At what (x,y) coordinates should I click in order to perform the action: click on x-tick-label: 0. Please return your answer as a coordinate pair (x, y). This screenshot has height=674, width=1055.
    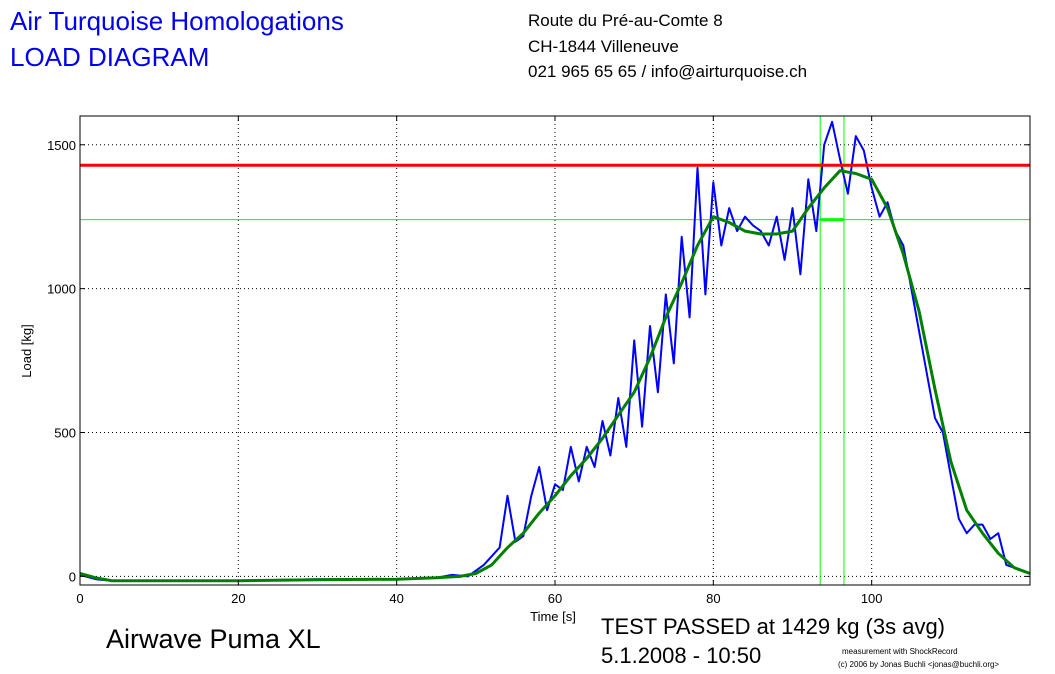
    Looking at the image, I should click on (79, 598).